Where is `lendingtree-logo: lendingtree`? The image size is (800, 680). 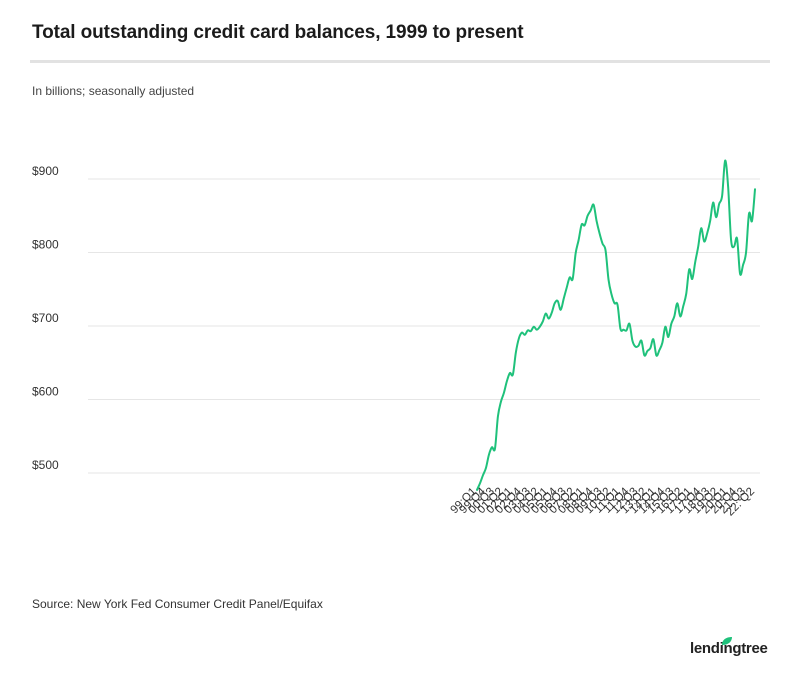 lendingtree-logo: lendingtree is located at coordinates (729, 648).